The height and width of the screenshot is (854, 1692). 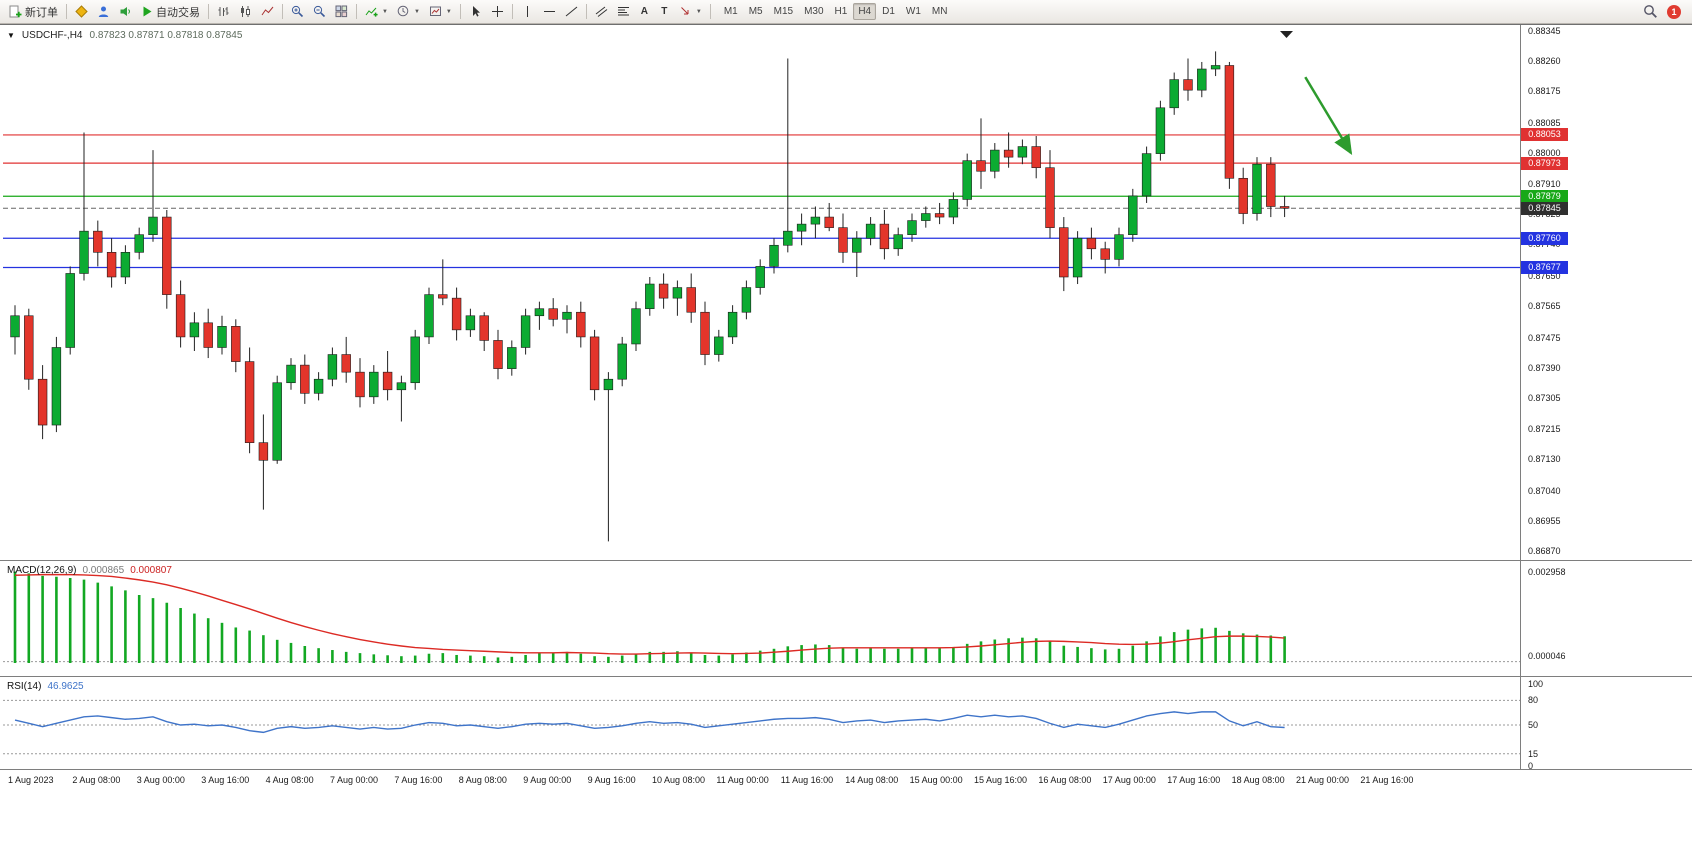 I want to click on new-order-icon, so click(x=15, y=11).